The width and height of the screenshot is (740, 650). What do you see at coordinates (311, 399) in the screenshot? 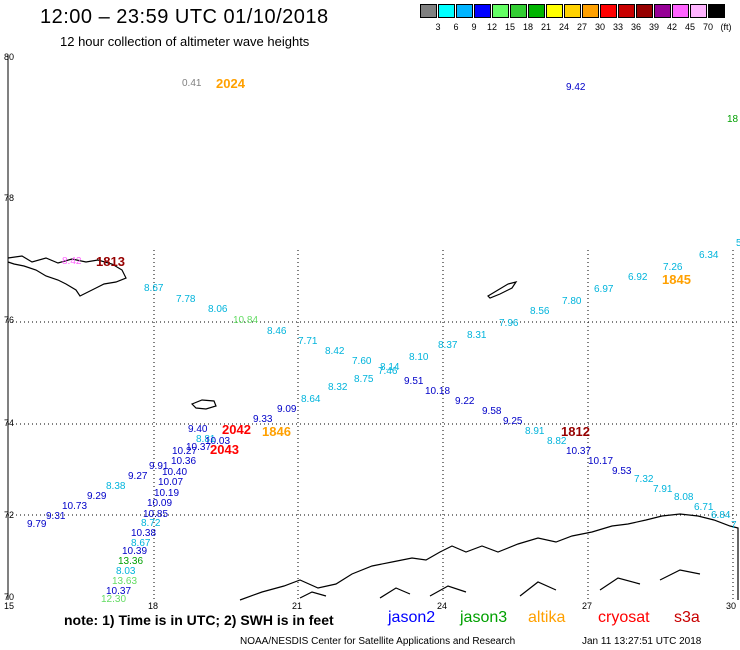
I see `swh-value: 8.64` at bounding box center [311, 399].